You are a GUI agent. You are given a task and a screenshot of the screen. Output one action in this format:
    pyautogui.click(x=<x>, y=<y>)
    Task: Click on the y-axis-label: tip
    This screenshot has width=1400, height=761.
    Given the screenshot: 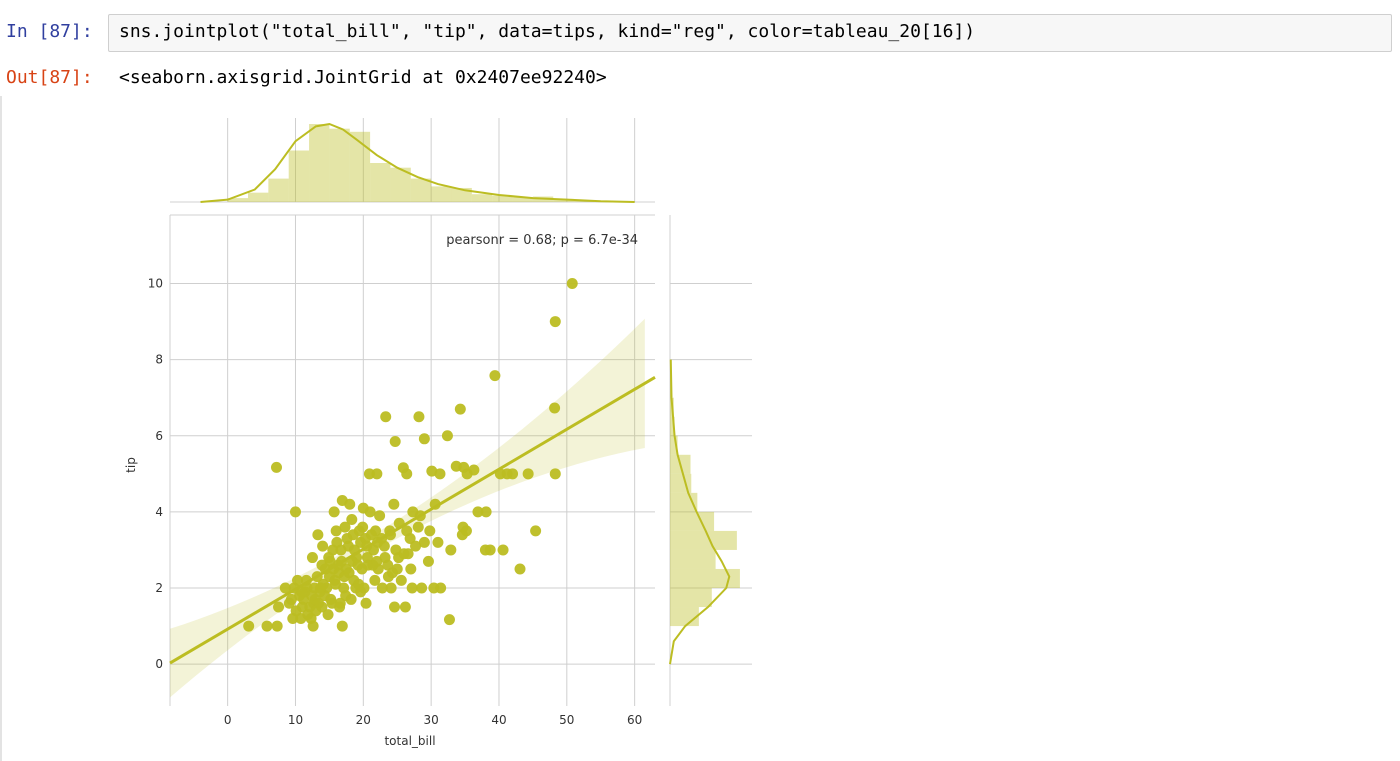 What is the action you would take?
    pyautogui.click(x=131, y=465)
    